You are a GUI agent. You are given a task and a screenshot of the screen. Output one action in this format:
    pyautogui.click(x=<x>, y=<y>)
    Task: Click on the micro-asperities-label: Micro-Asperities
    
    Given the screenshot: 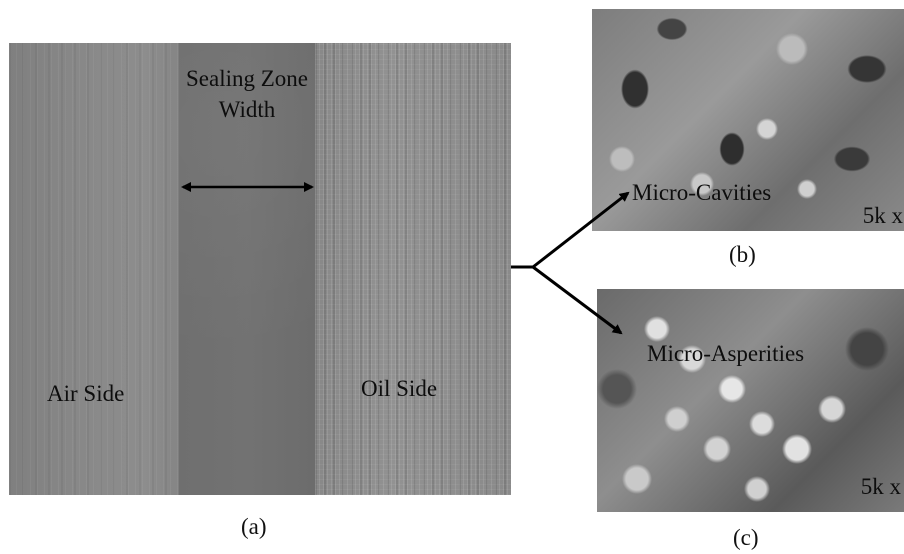 What is the action you would take?
    pyautogui.click(x=726, y=353)
    